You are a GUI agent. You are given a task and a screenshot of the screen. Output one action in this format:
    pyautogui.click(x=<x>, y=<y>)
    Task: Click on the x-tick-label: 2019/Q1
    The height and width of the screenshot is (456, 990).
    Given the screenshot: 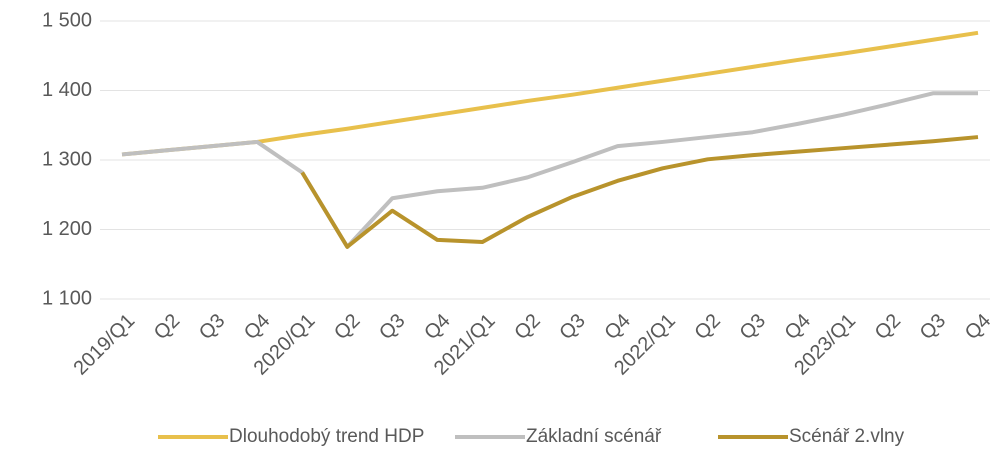 What is the action you would take?
    pyautogui.click(x=104, y=345)
    